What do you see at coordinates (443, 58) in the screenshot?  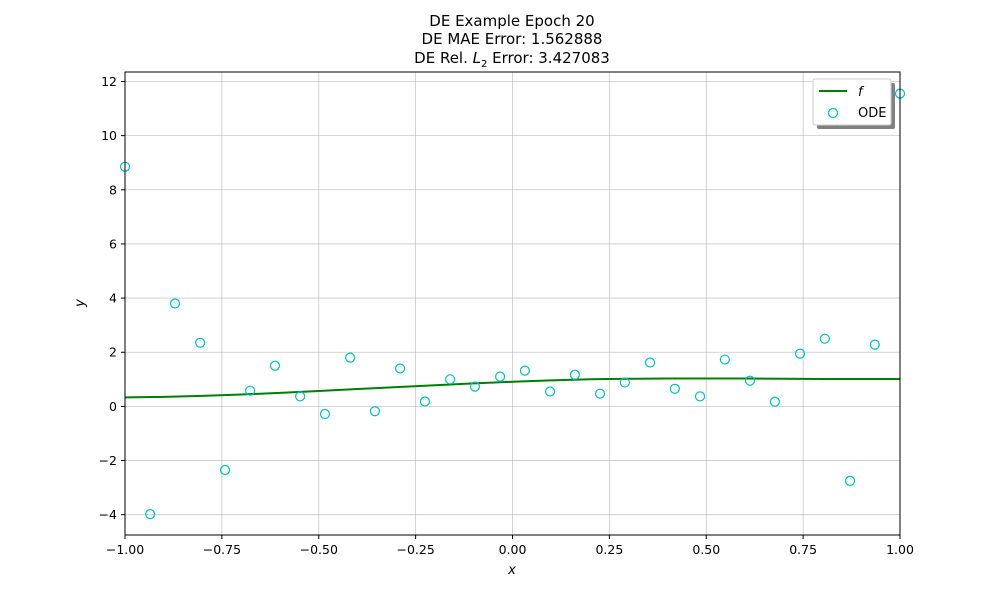 I see `title-line-3-prefix: DE Rel.` at bounding box center [443, 58].